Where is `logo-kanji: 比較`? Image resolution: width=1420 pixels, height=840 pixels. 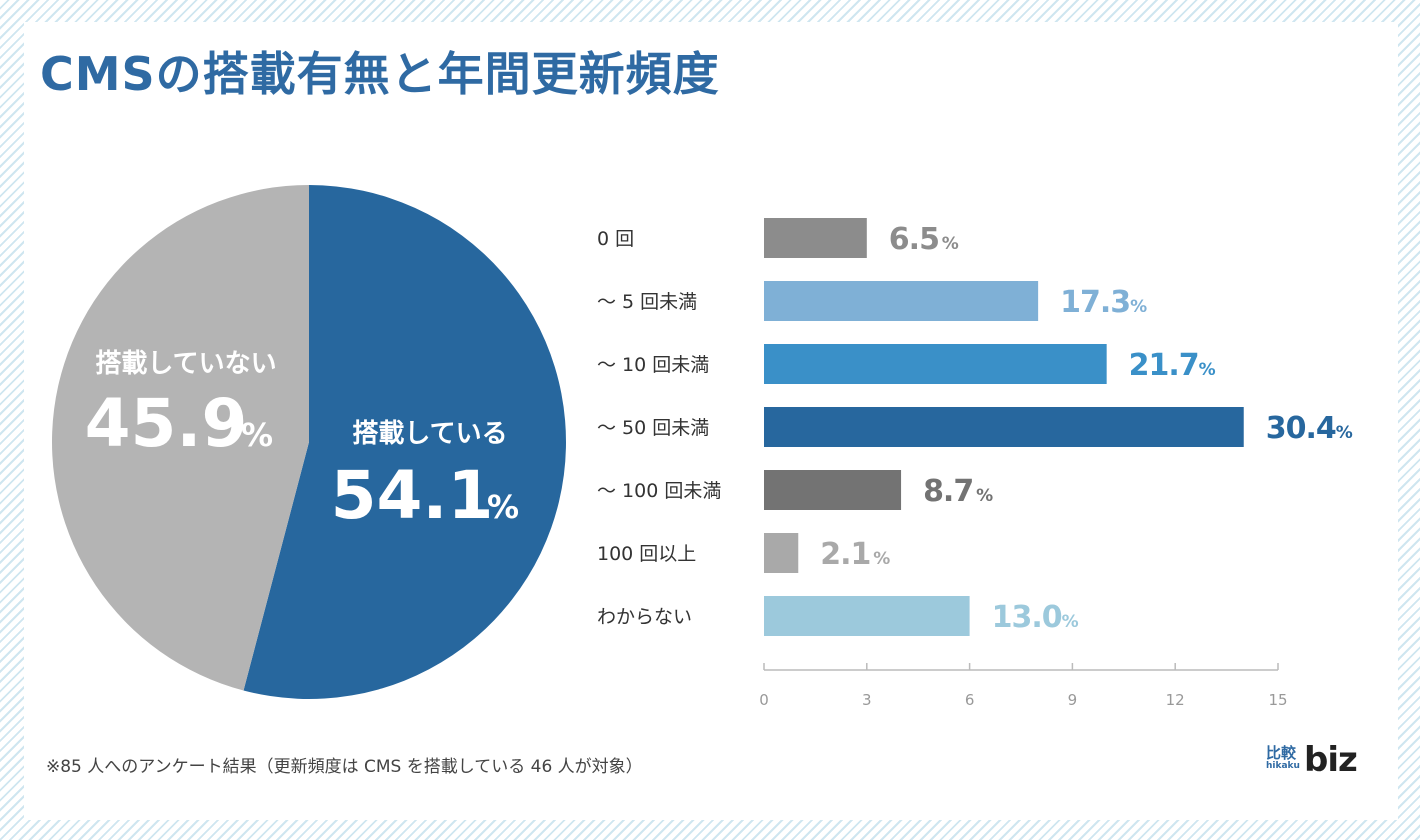
logo-kanji: 比較 is located at coordinates (1281, 753).